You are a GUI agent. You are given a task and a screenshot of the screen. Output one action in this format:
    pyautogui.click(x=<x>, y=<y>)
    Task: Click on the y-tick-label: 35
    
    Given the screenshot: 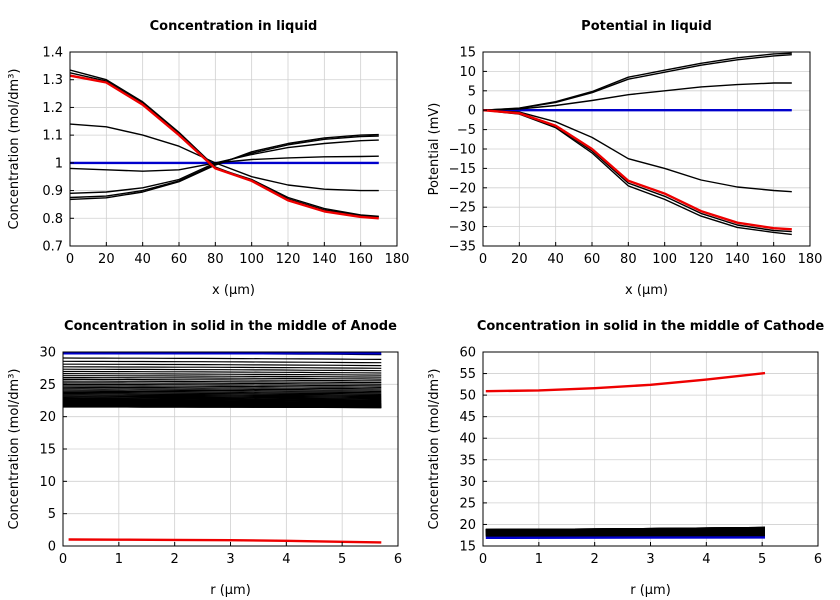 What is the action you would take?
    pyautogui.click(x=467, y=460)
    